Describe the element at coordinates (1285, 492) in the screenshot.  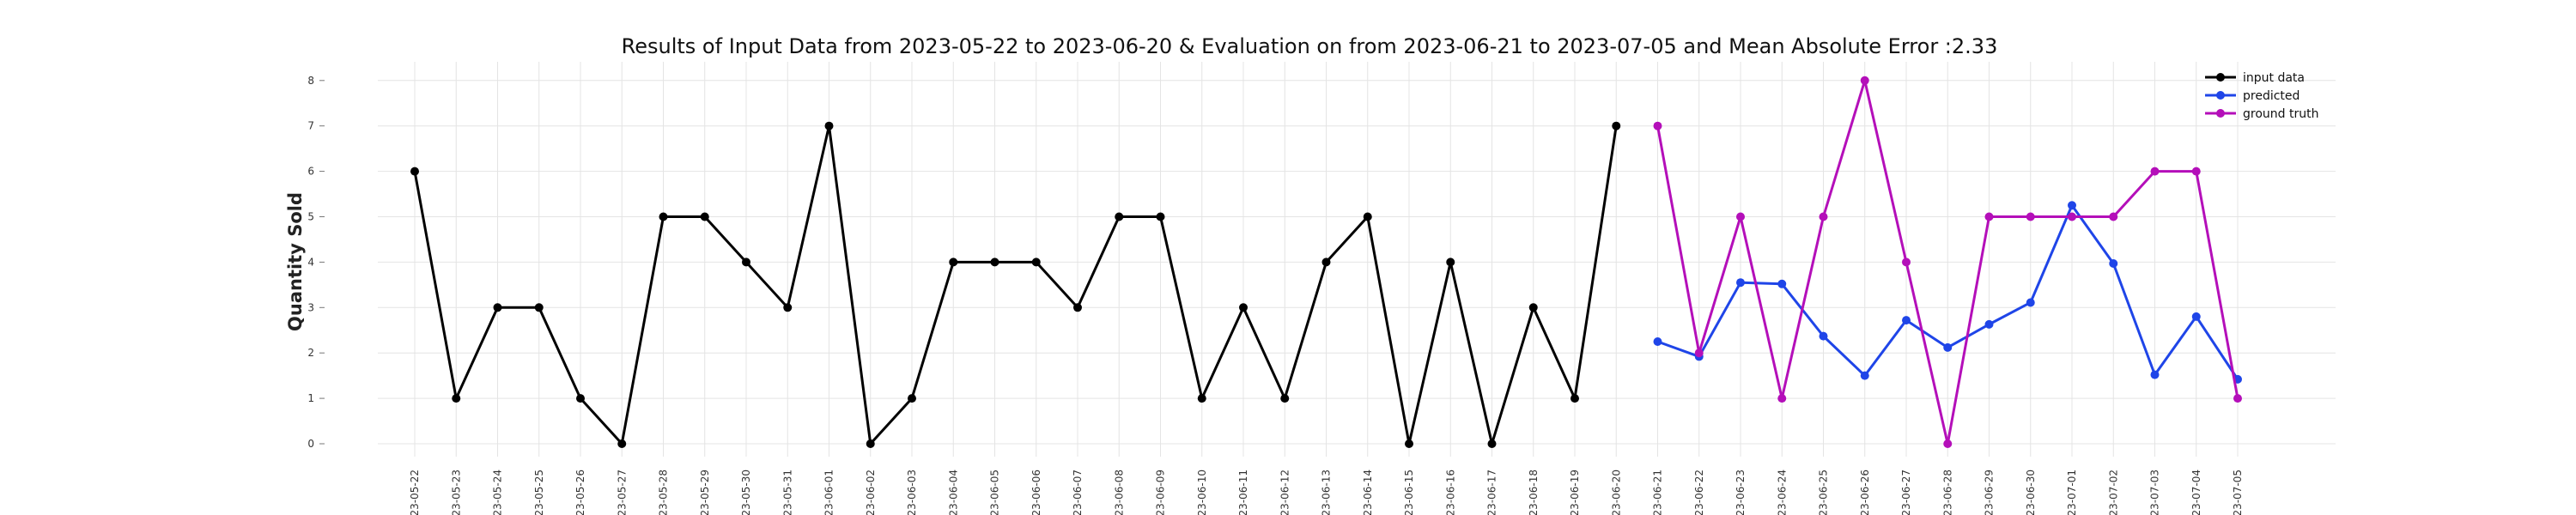
I see `x-tick-label: -23-06-12` at that location.